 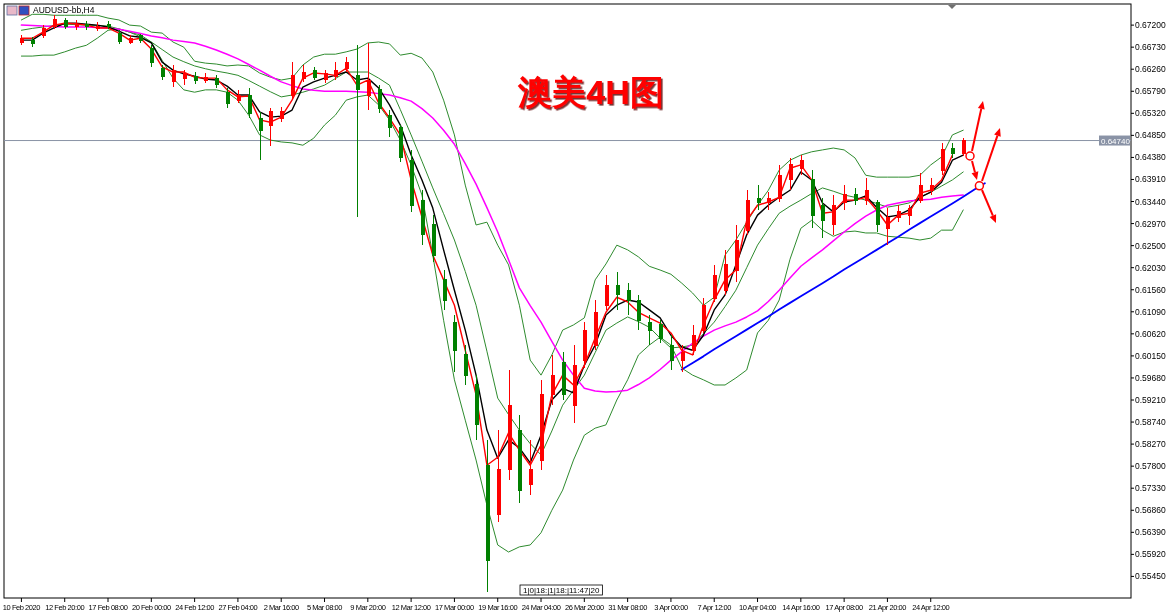 I want to click on y-tick-label: 0.59210, so click(x=1150, y=400).